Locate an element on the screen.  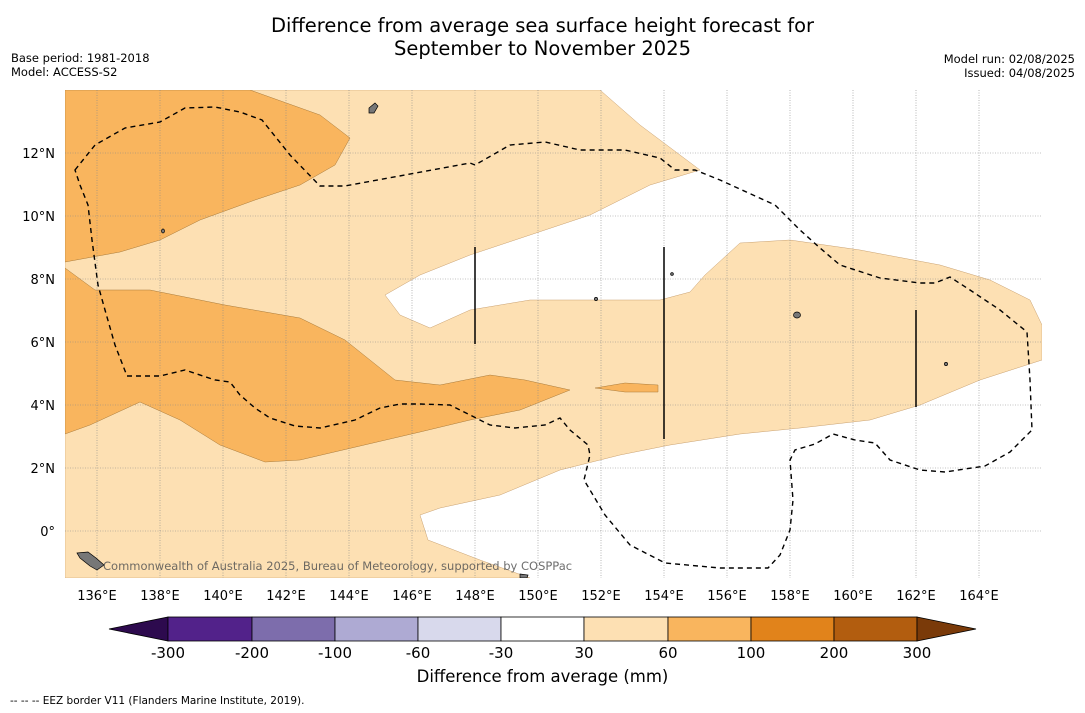
lon-tick: 160°E is located at coordinates (853, 596).